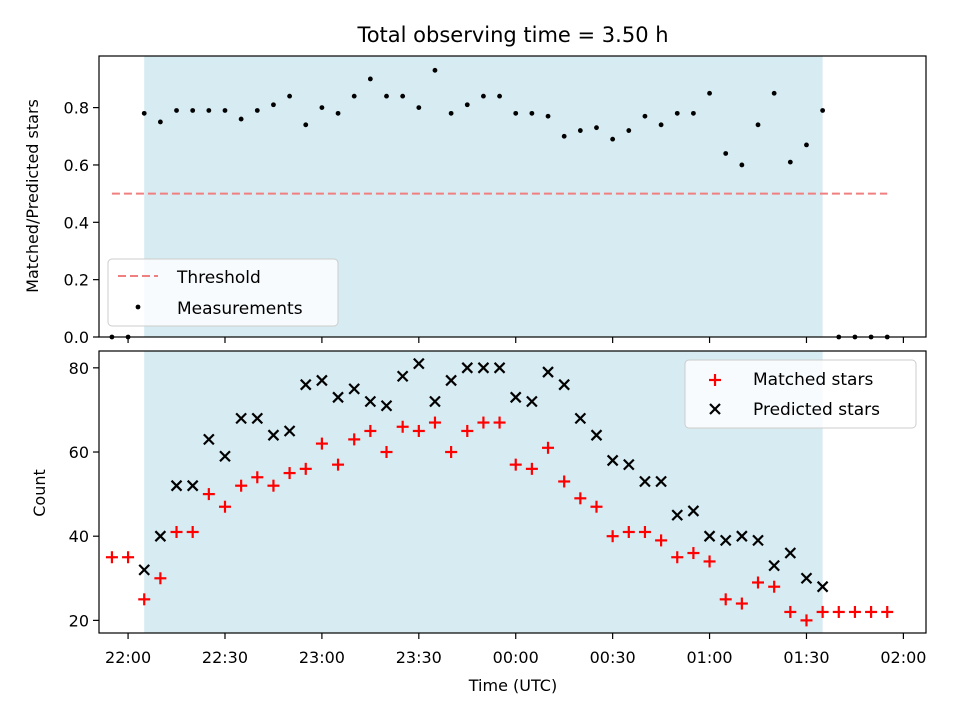 This screenshot has width=960, height=720. What do you see at coordinates (715, 380) in the screenshot?
I see `matched-legend-marker` at bounding box center [715, 380].